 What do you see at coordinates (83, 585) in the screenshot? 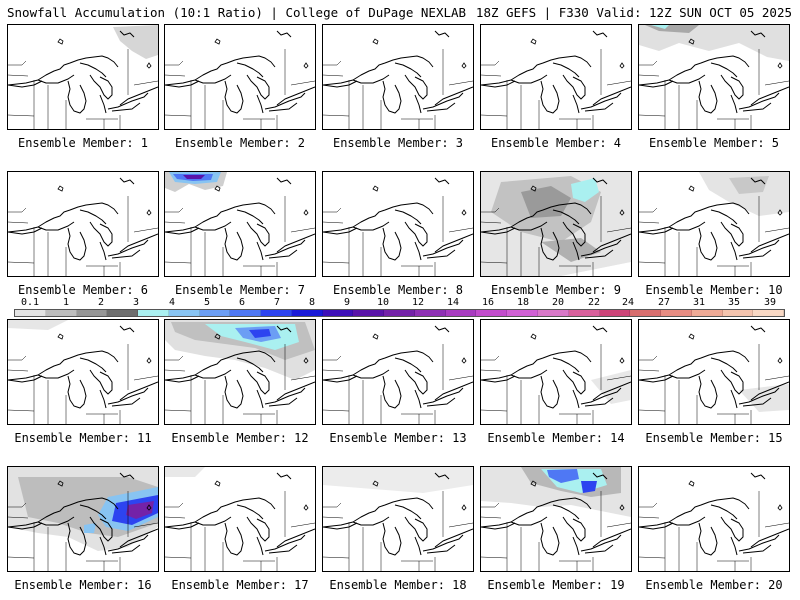
I see `ensemble-member-label: Ensemble Member: 16` at bounding box center [83, 585].